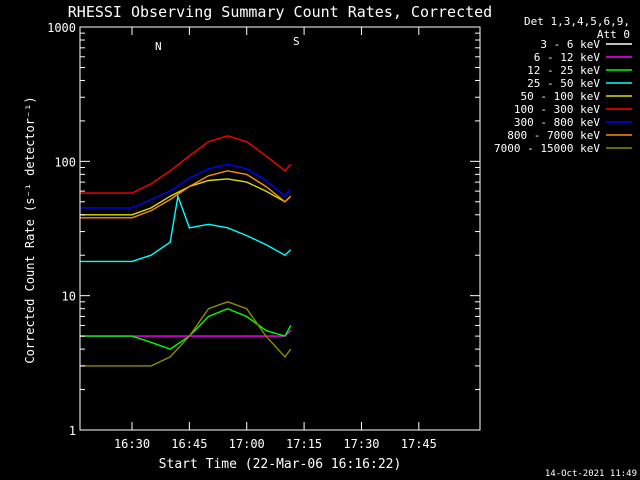 This screenshot has height=480, width=640. What do you see at coordinates (304, 444) in the screenshot?
I see `x-tick-label-4: 17:15` at bounding box center [304, 444].